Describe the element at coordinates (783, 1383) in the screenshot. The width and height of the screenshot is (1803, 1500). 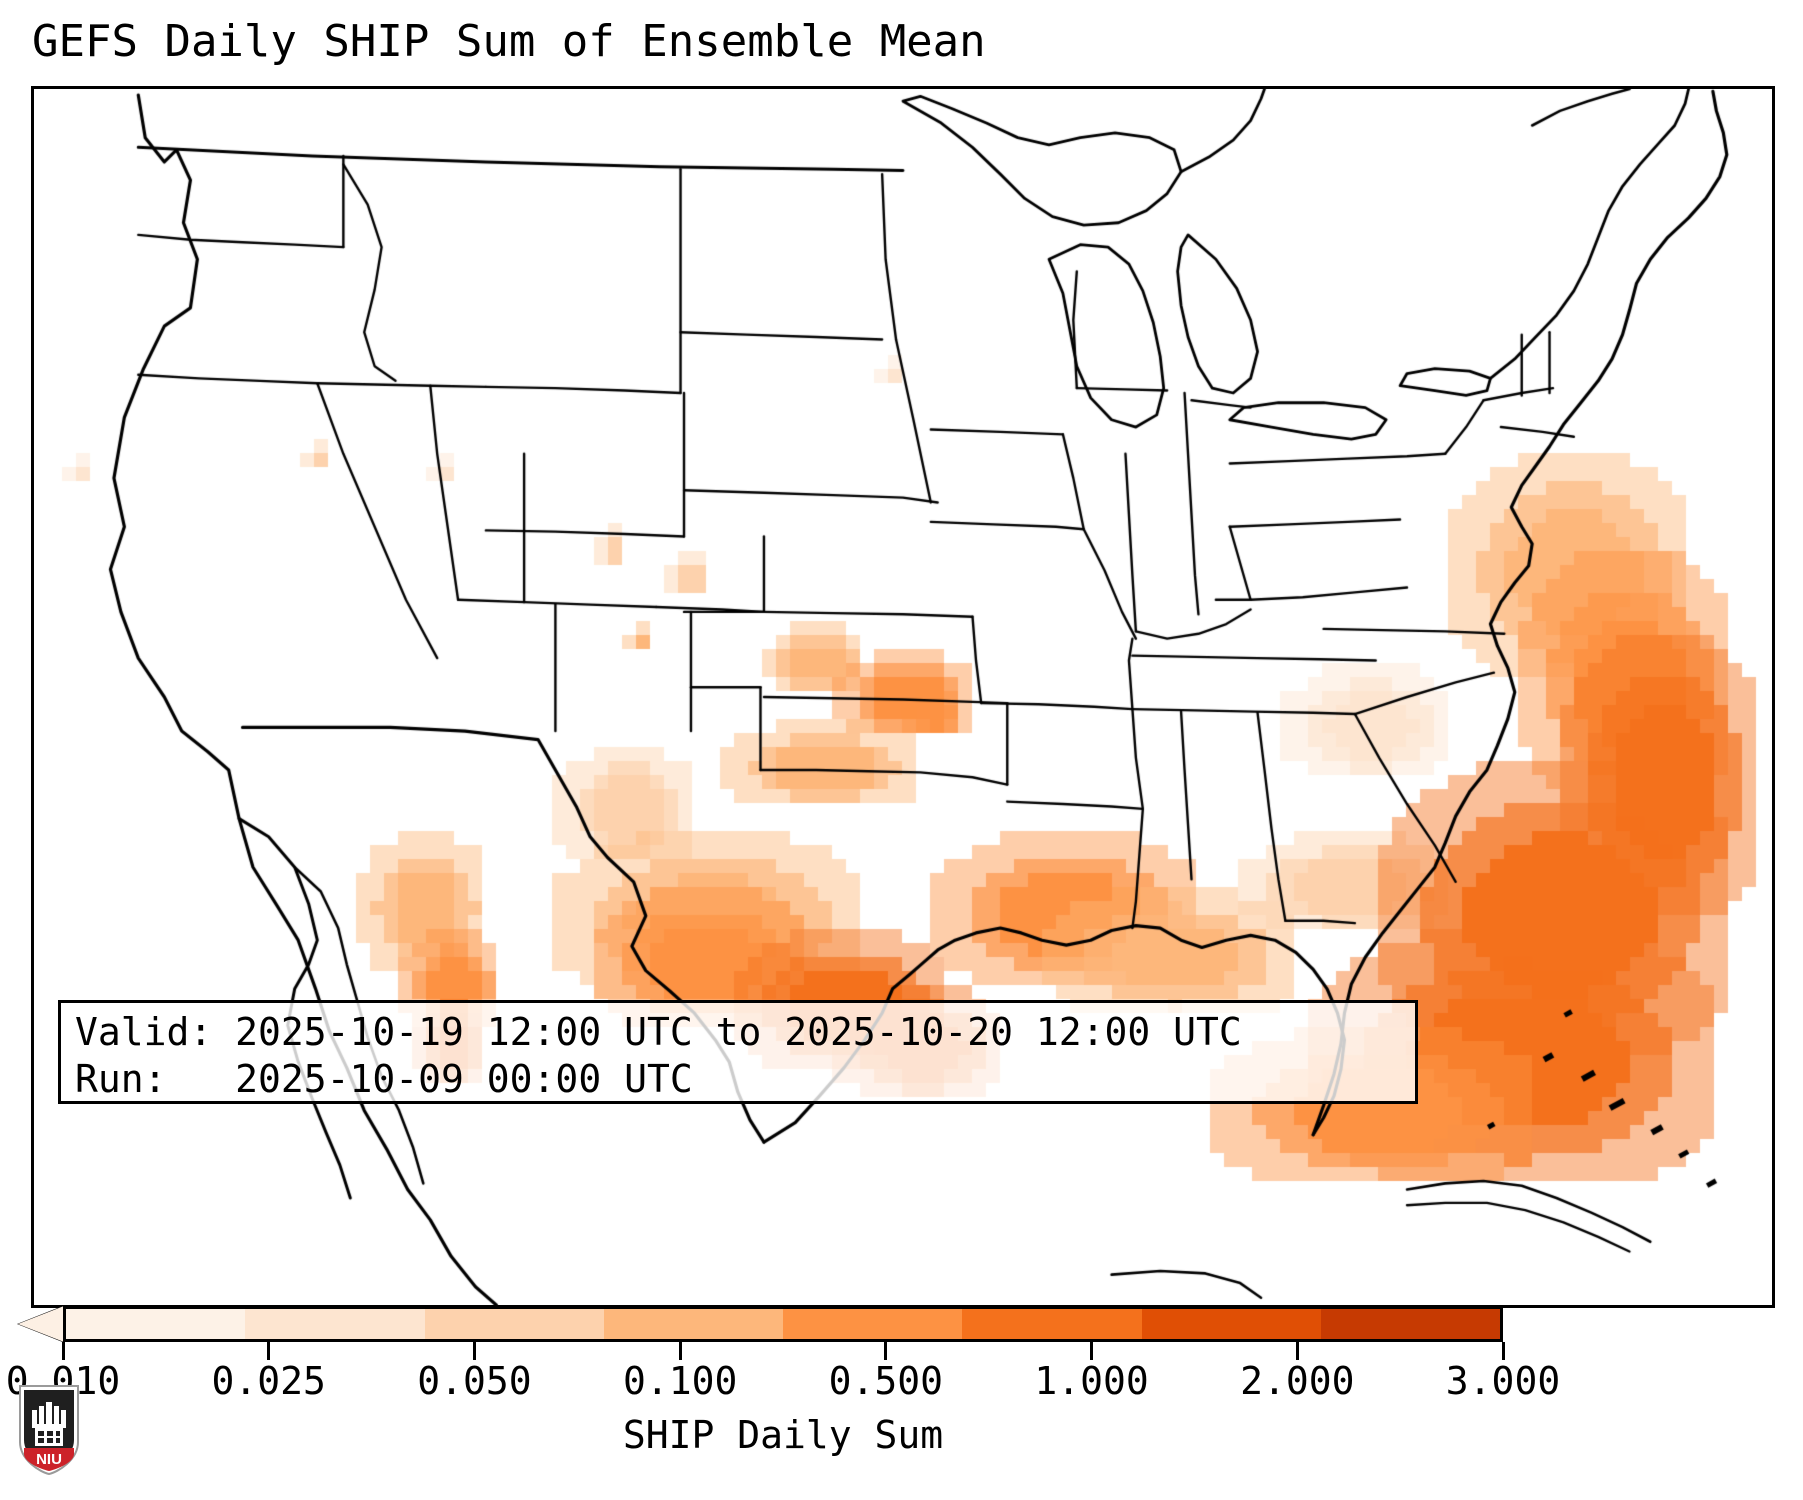
I see `colorbar-tick-labels: 0.010 0.025 0.050 0.100 0.500 1.000 2.000 3.000` at that location.